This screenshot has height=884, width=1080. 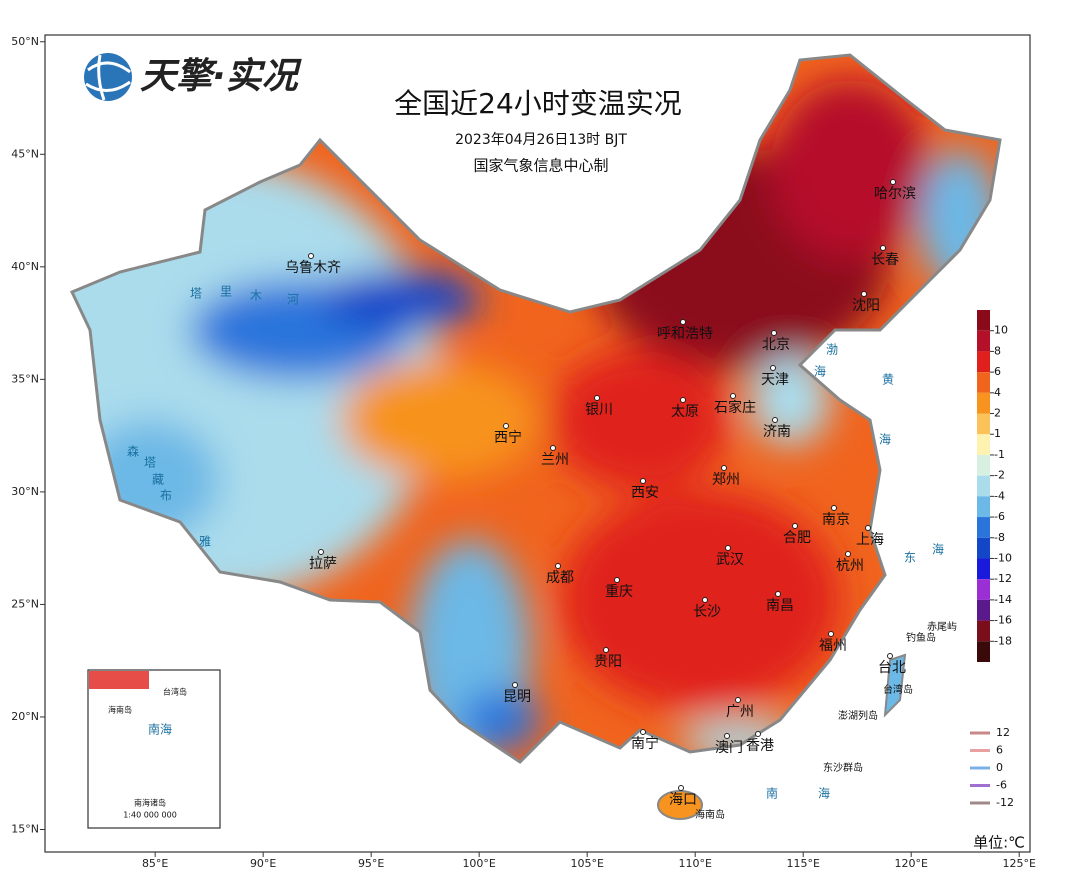 What do you see at coordinates (120, 710) in the screenshot?
I see `inset-label: 海南岛` at bounding box center [120, 710].